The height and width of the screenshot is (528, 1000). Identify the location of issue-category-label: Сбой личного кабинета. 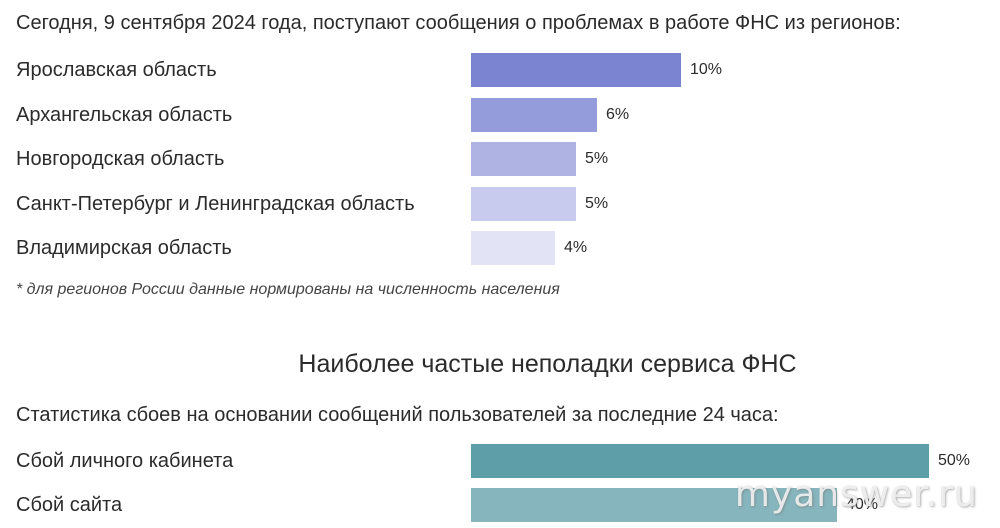
(125, 461).